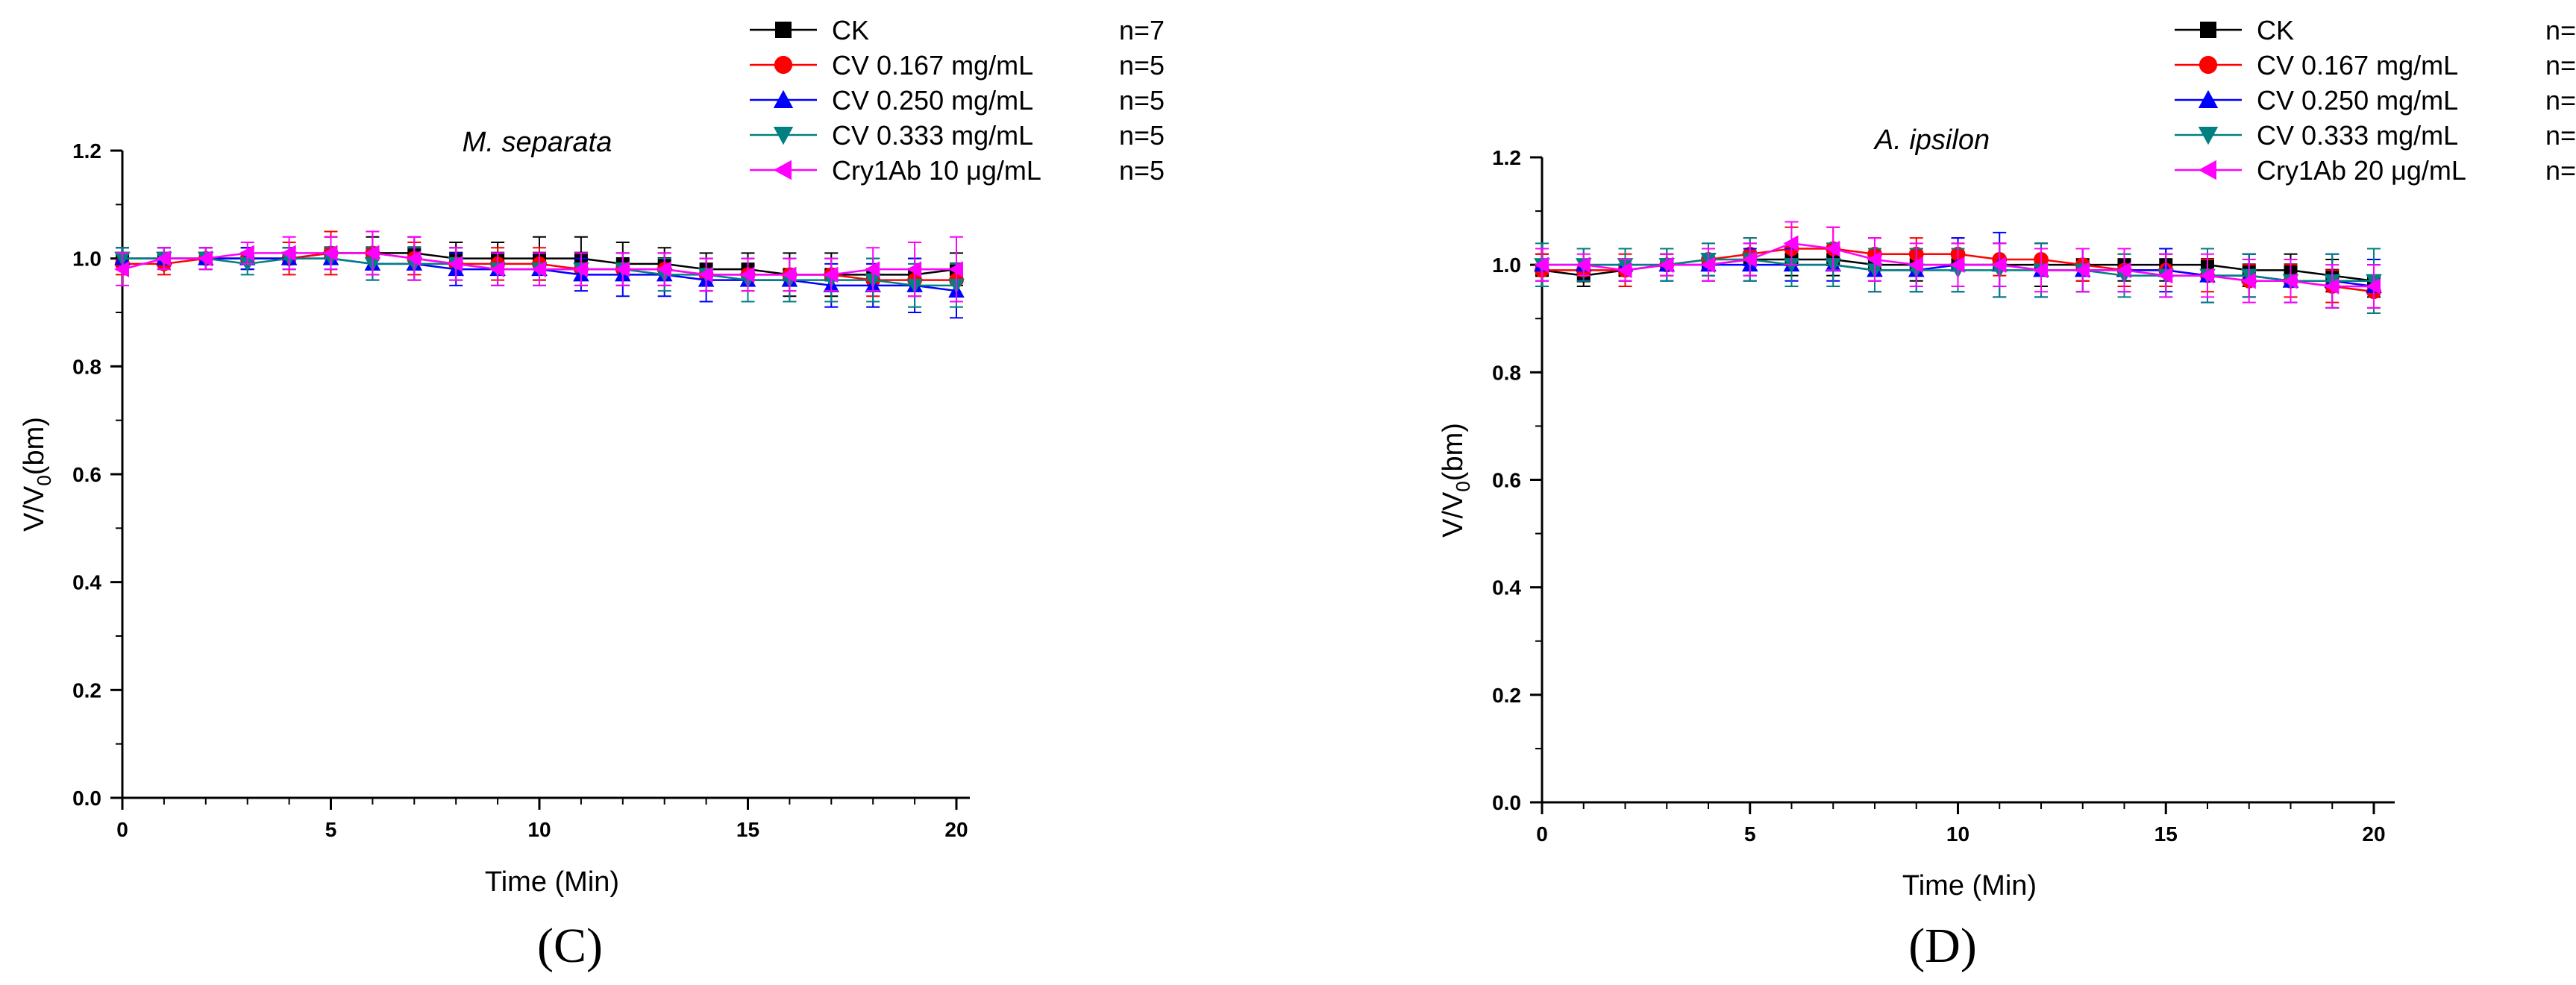 Image resolution: width=2576 pixels, height=985 pixels. I want to click on legend-entry: CK n=7, so click(957, 30).